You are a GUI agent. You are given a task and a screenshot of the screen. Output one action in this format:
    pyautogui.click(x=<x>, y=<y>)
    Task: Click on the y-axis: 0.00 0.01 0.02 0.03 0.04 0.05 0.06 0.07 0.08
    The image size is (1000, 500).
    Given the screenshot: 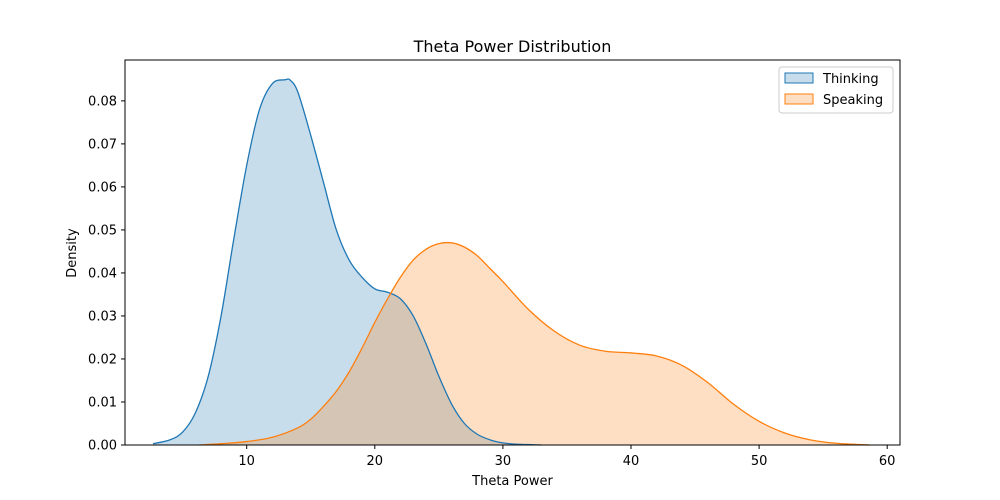 What is the action you would take?
    pyautogui.click(x=106, y=274)
    